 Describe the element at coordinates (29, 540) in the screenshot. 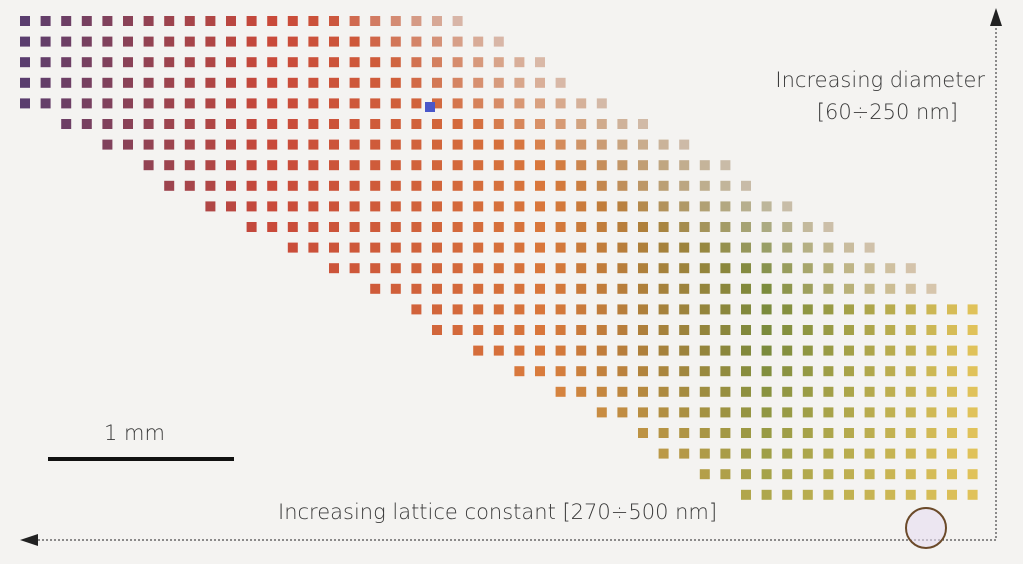

I see `left-arrow-icon` at that location.